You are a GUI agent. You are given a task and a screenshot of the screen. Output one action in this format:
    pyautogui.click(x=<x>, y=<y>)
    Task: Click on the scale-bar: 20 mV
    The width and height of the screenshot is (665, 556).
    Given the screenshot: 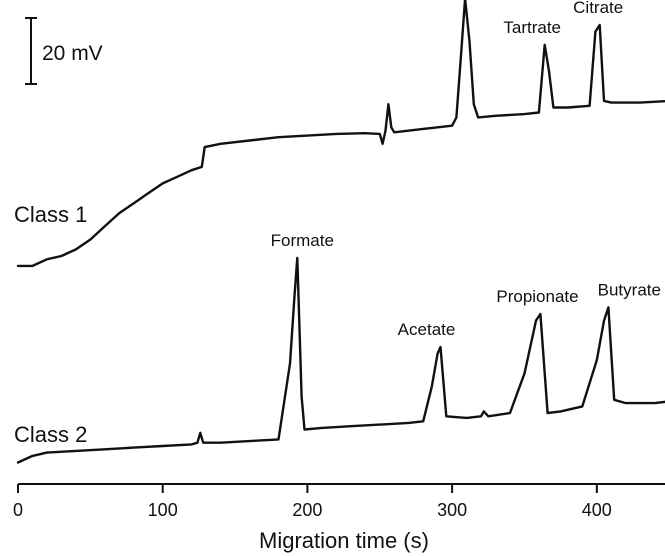 What is the action you would take?
    pyautogui.click(x=64, y=51)
    